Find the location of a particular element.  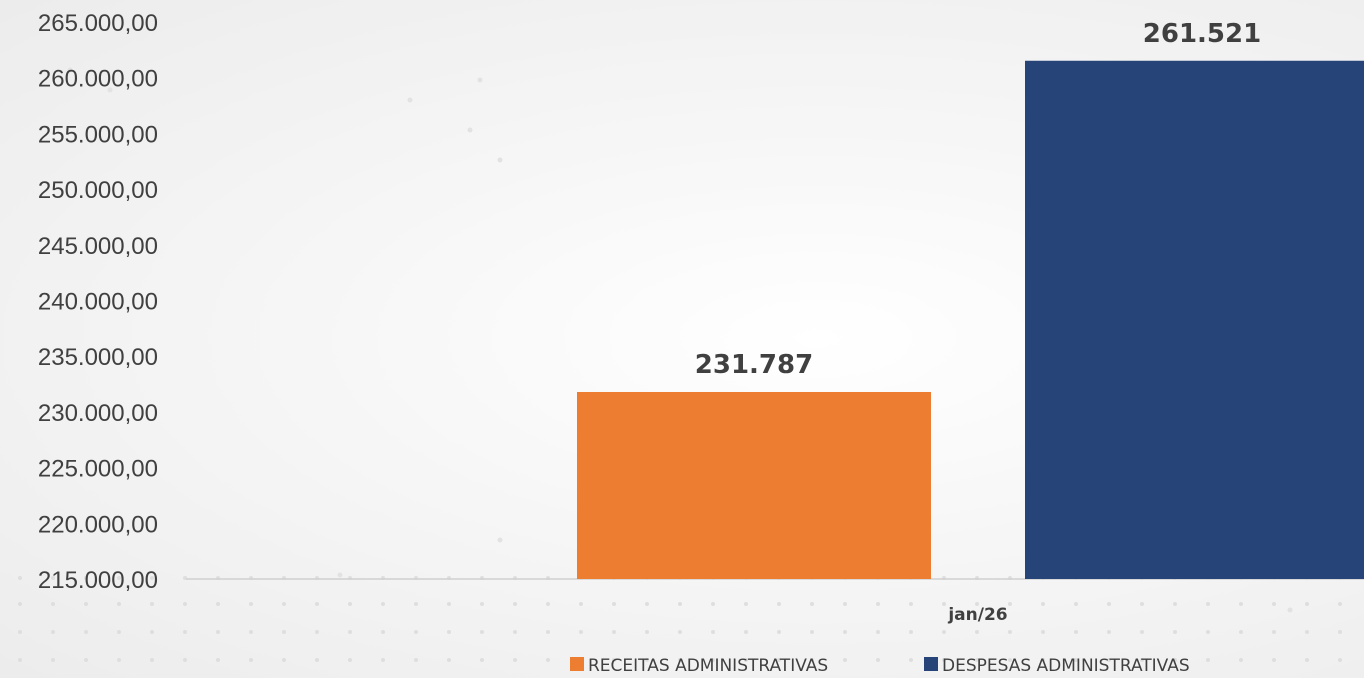

y-tick-label: 215.000,00 is located at coordinates (98, 580).